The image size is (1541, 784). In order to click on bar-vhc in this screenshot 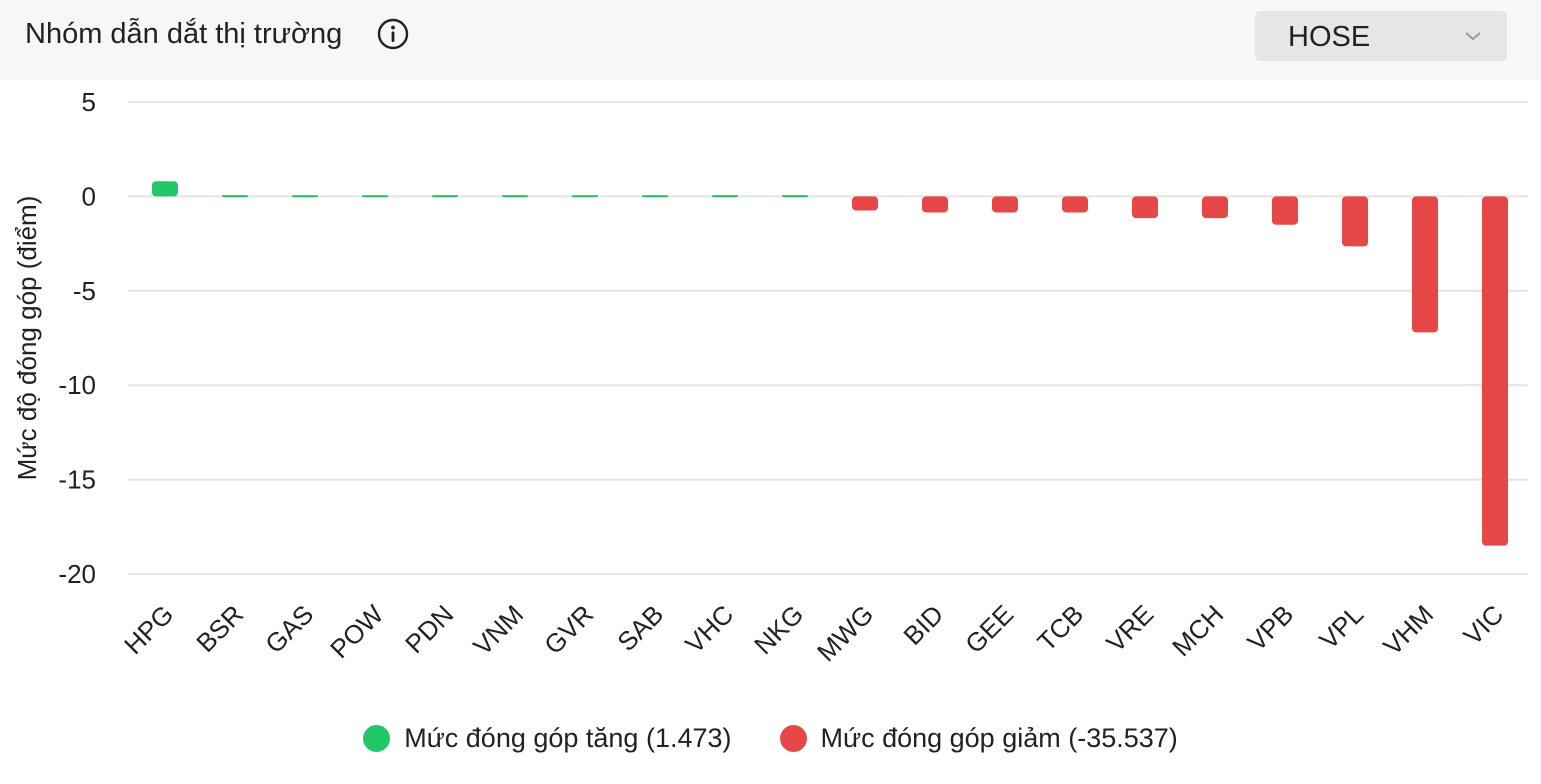, I will do `click(725, 196)`.